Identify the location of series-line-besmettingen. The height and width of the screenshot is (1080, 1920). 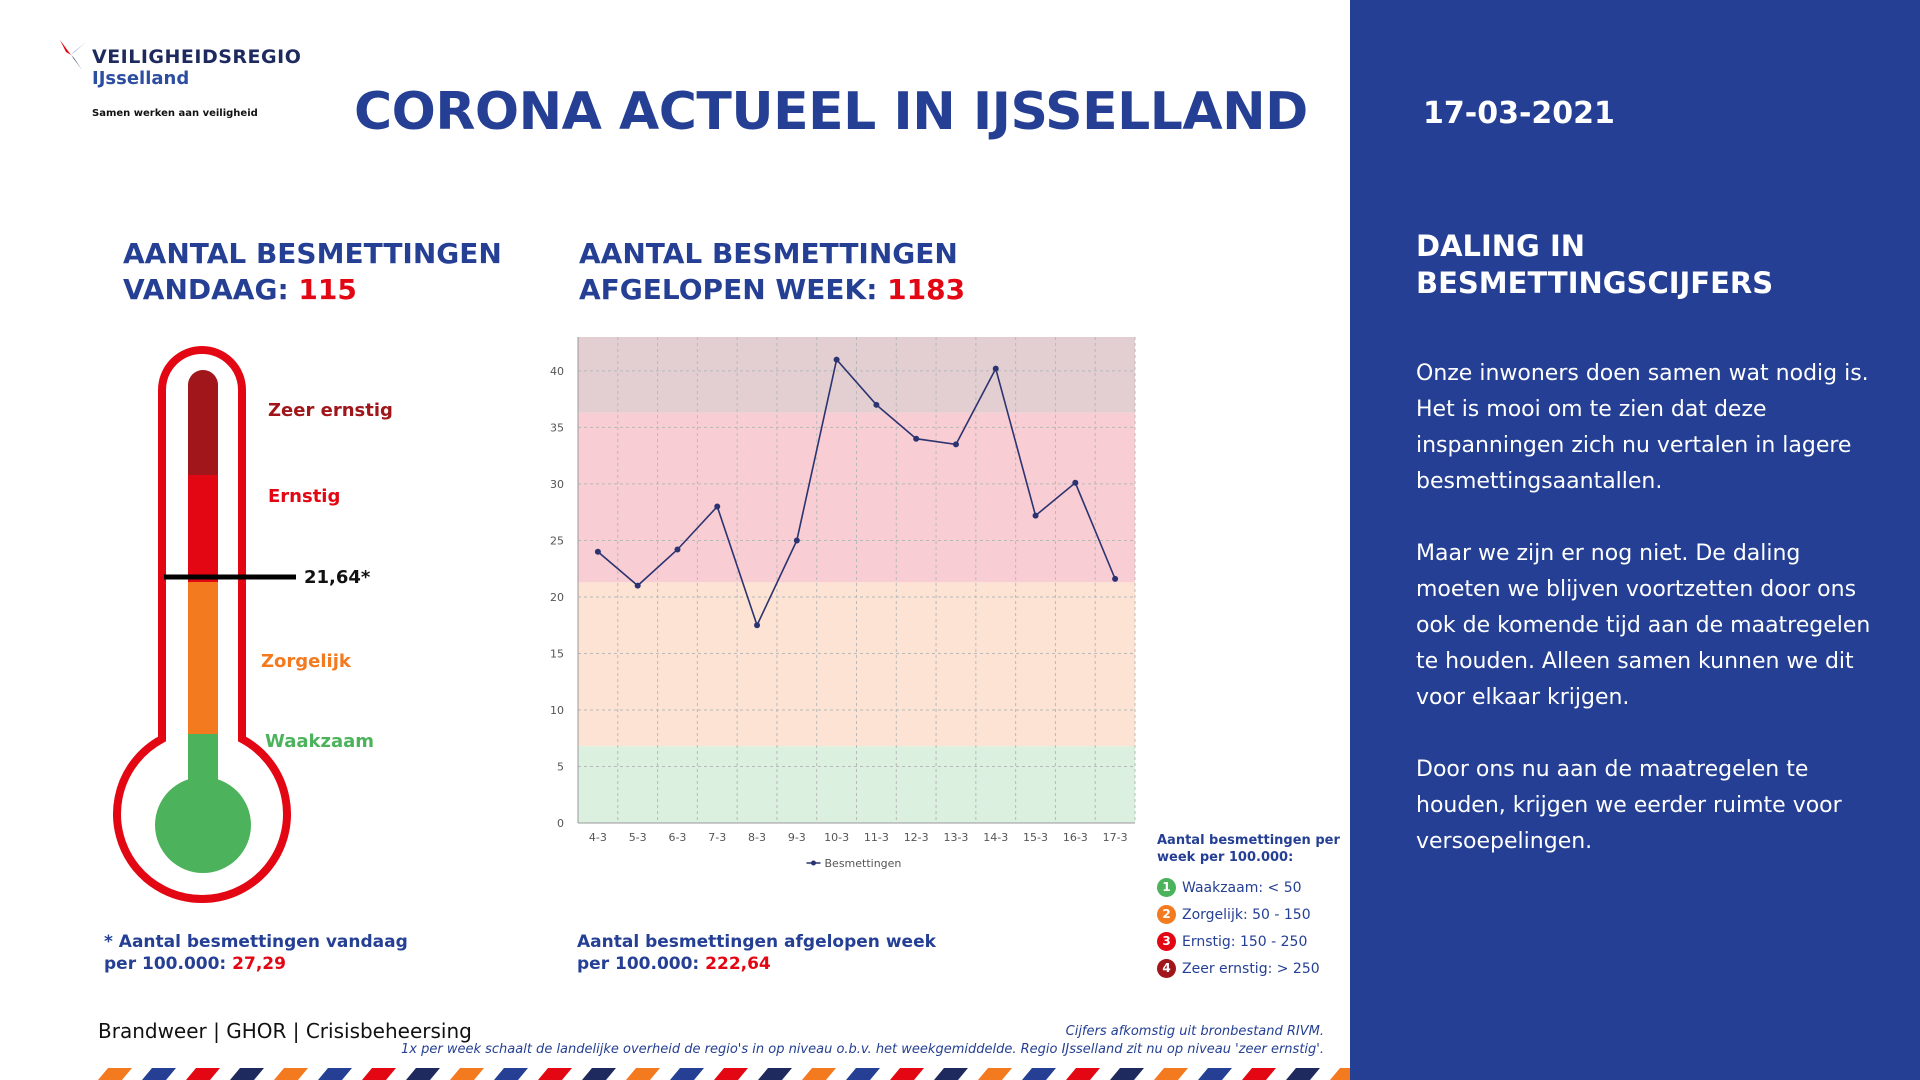
(856, 492).